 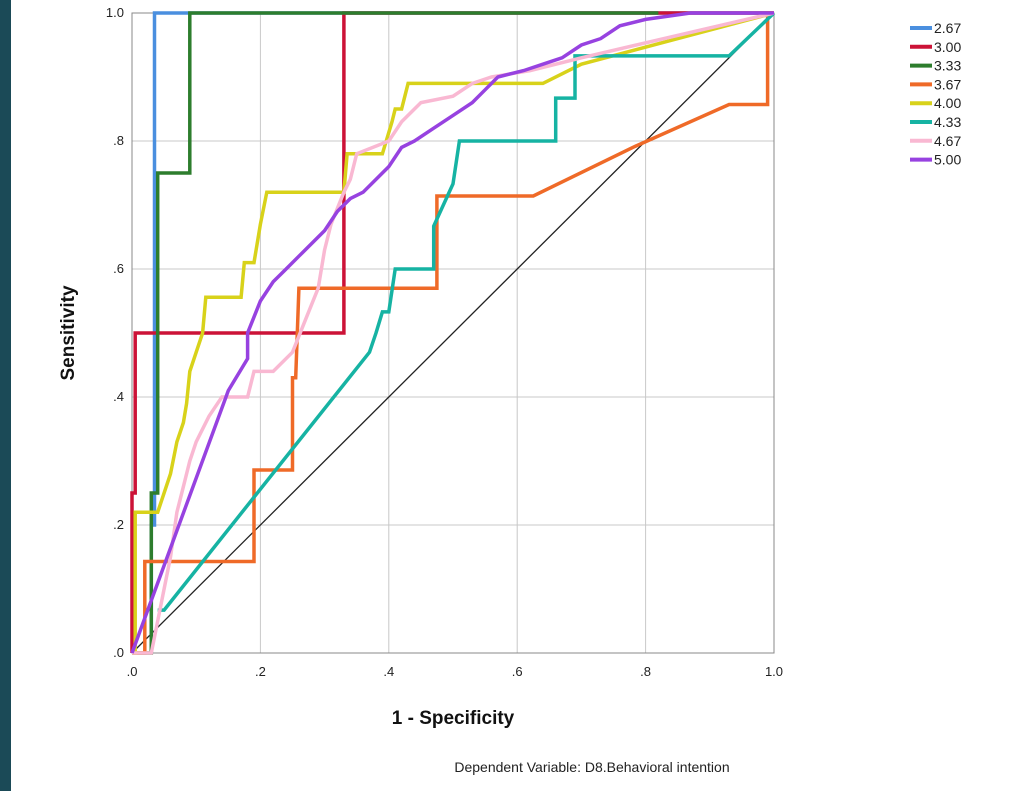 What do you see at coordinates (68, 332) in the screenshot?
I see `y-axis-title: Sensitivity` at bounding box center [68, 332].